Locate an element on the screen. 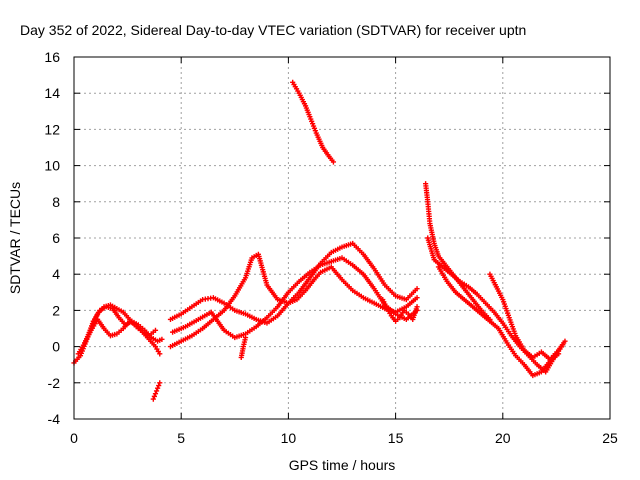  y-tick-label: 10 is located at coordinates (52, 166).